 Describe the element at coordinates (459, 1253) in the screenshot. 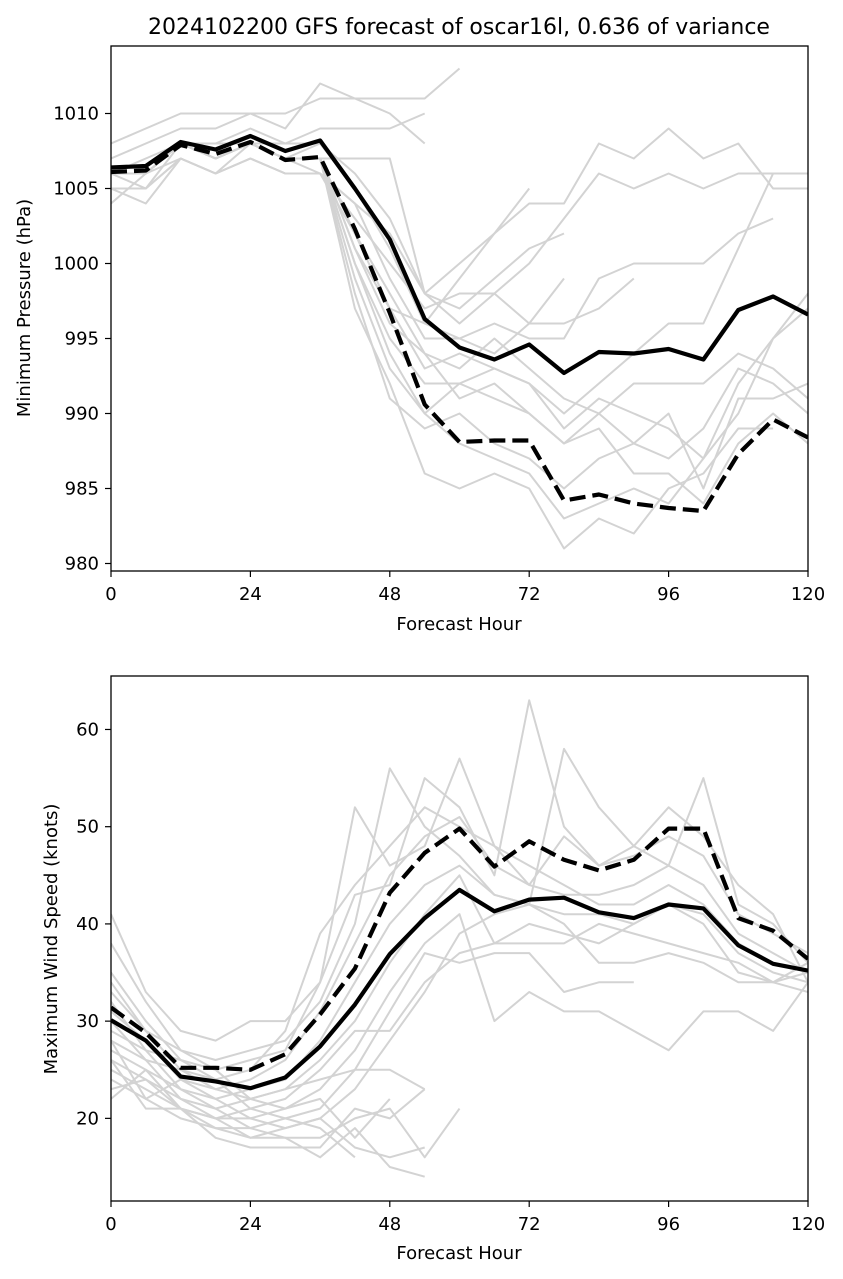

I see `wind-x-axis-label: Forecast Hour` at that location.